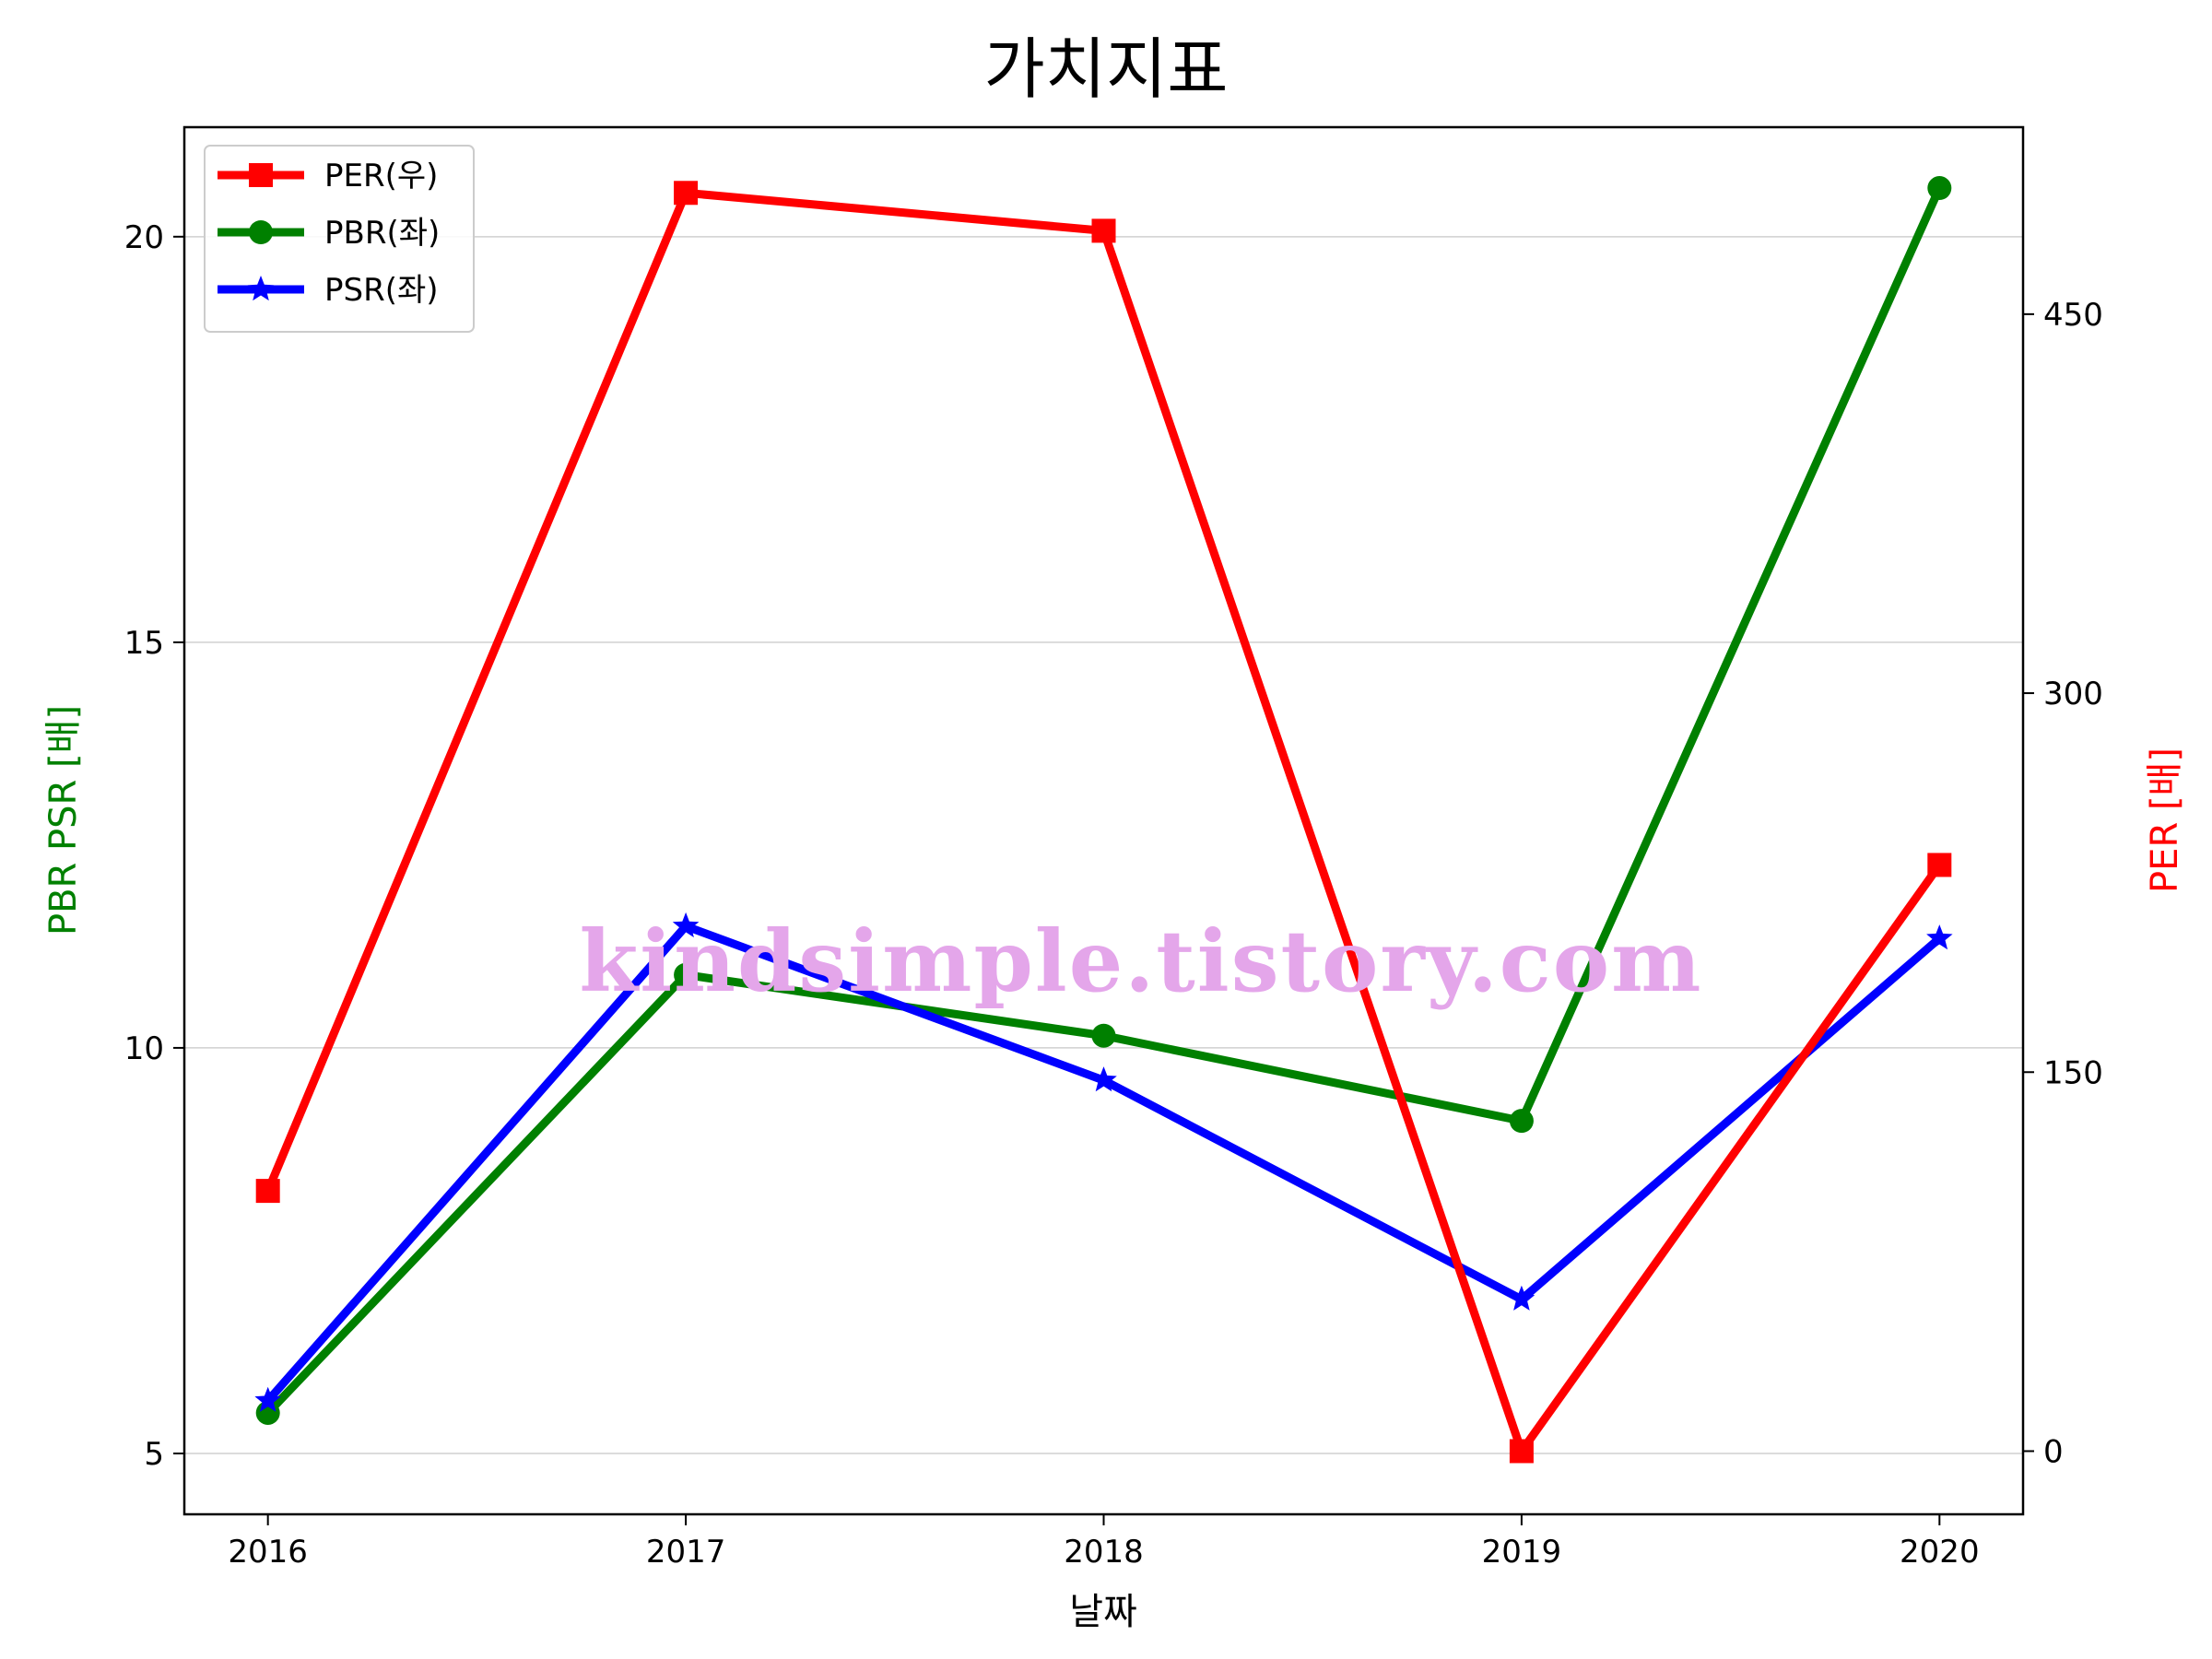 This screenshot has height=1659, width=2212. I want to click on x-tick-label: 2020, so click(1940, 1552).